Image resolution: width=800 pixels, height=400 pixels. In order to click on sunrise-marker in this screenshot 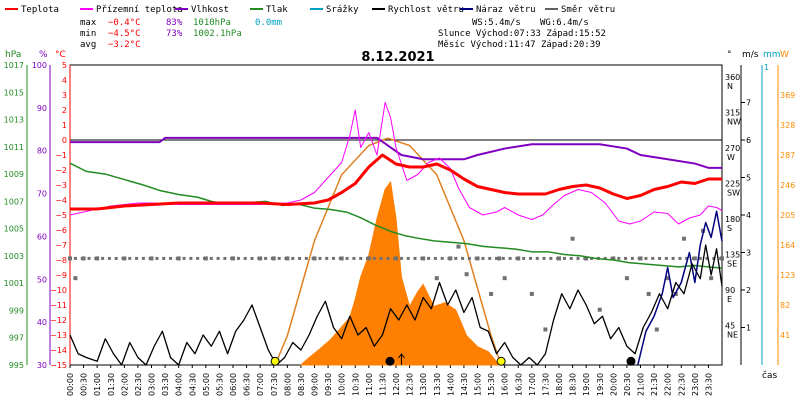, I will do `click(275, 361)`.